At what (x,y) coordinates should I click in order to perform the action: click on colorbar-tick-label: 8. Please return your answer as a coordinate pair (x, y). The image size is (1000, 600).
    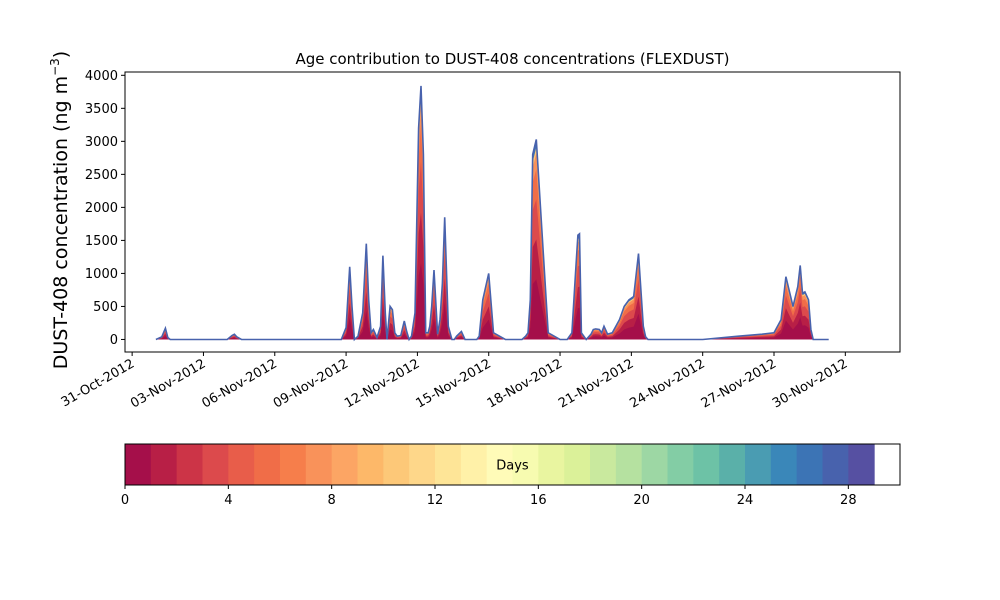
    Looking at the image, I should click on (332, 500).